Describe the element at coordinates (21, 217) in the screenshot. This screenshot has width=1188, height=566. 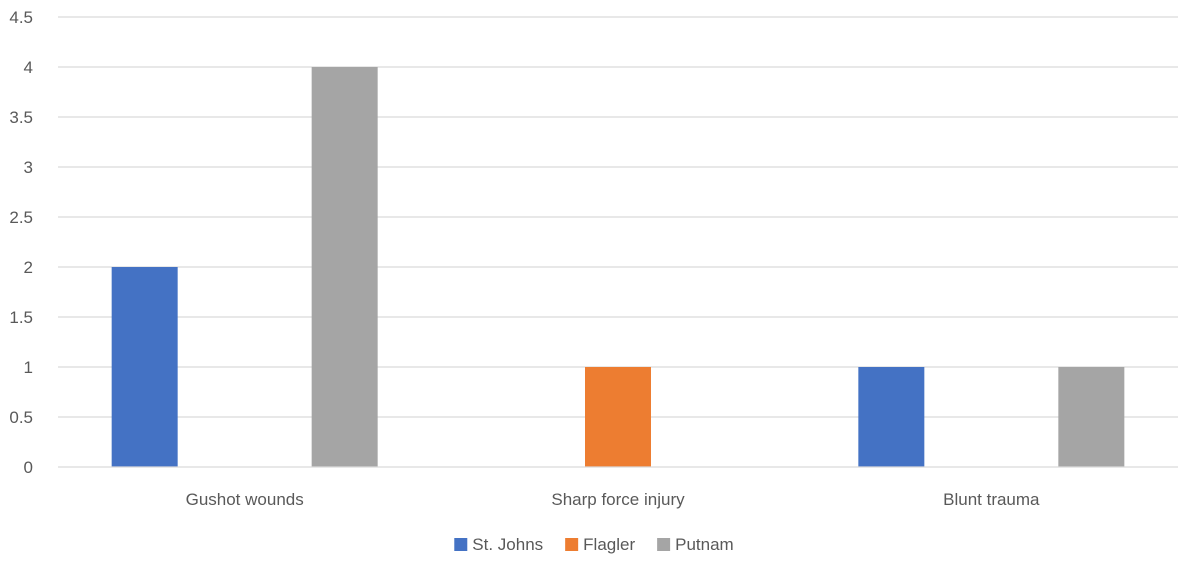
I see `y-tick-label: 2.5` at that location.